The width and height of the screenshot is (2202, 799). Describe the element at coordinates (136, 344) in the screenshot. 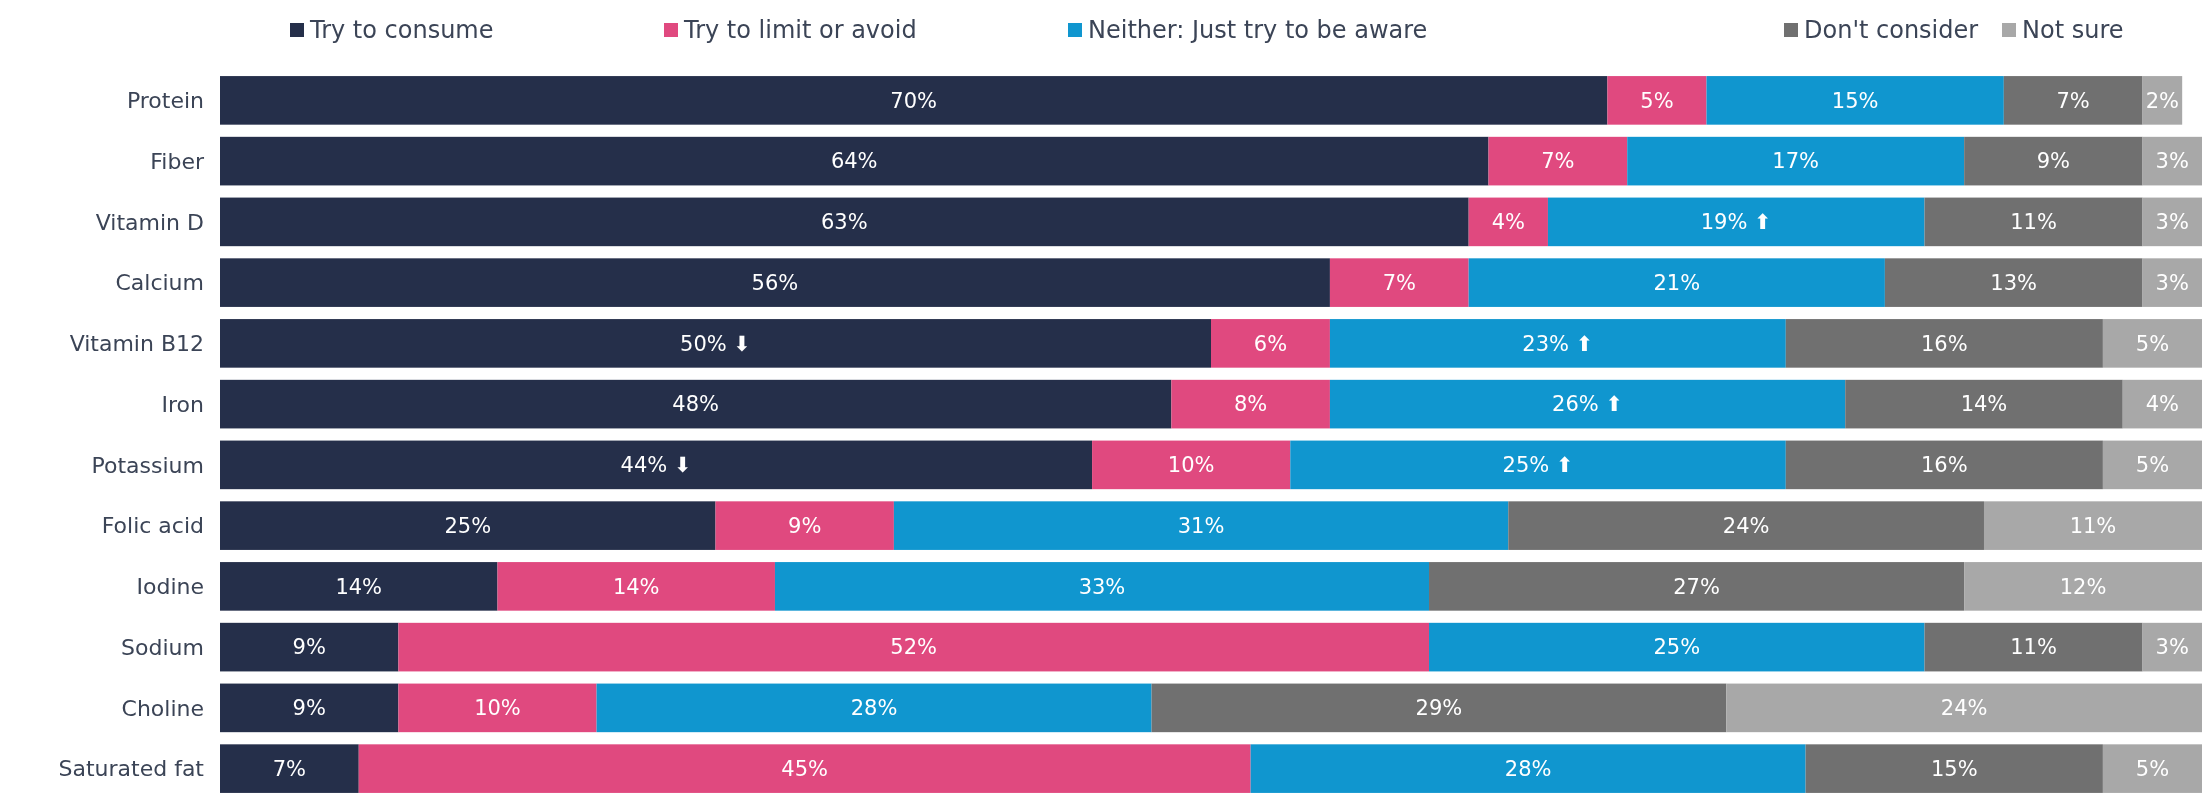

I see `y-tick-label: Vitamin B12` at that location.